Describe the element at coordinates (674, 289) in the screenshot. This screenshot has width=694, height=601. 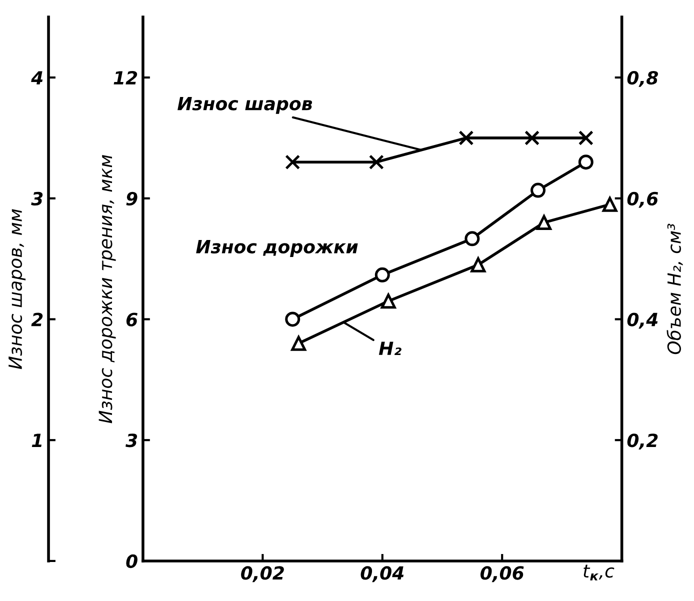
I see `y2-axis-title: Объем H₂, см³` at that location.